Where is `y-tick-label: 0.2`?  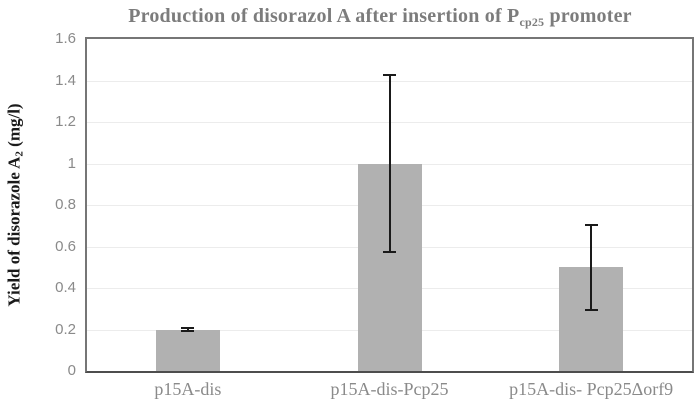 y-tick-label: 0.2 is located at coordinates (65, 329).